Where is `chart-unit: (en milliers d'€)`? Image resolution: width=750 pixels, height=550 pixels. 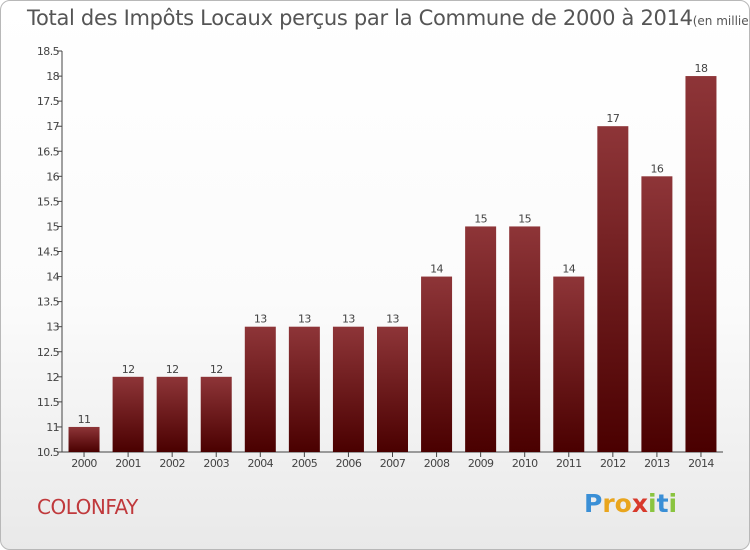
chart-unit: (en milliers d'€) is located at coordinates (720, 21).